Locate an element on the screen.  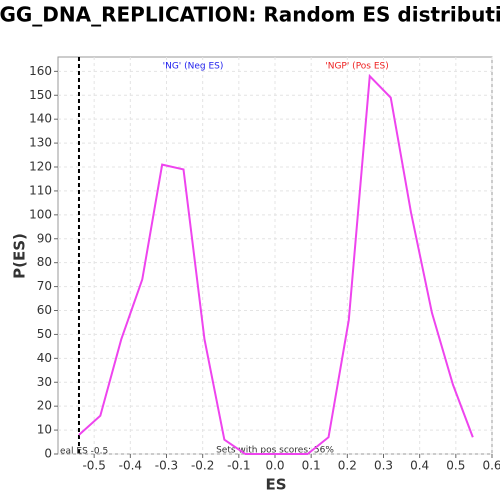
y-tick-label: 10 is located at coordinates (44, 430).